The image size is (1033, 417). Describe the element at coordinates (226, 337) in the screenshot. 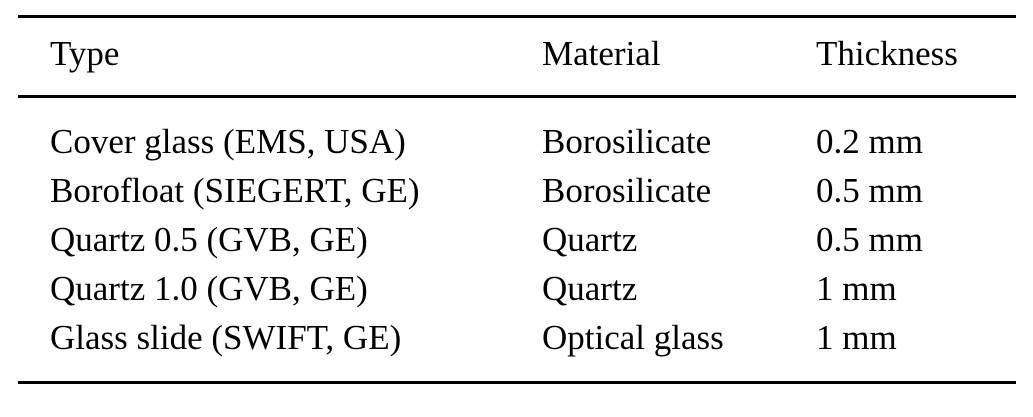

I see `cell-type: Glass slide (SWIFT, GE)` at that location.